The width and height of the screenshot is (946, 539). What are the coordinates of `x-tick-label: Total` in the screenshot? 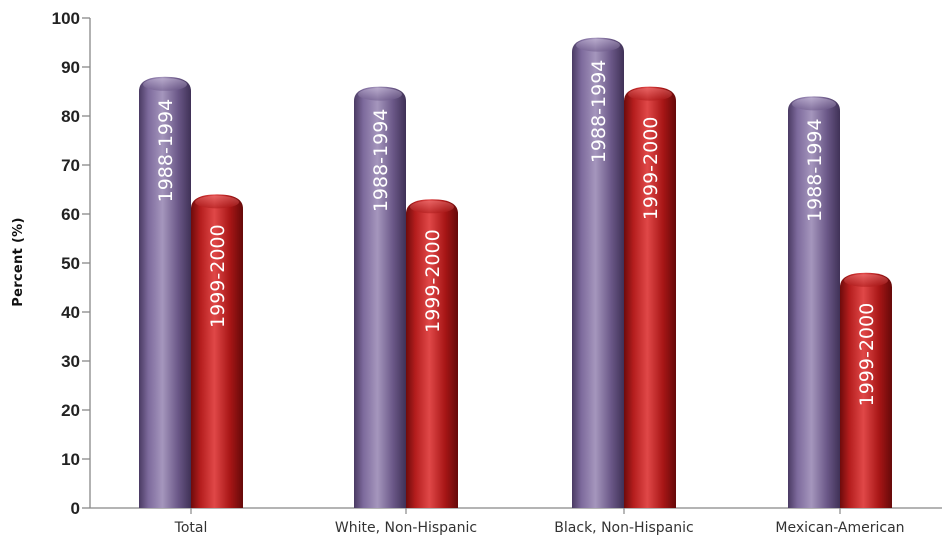 It's located at (191, 528).